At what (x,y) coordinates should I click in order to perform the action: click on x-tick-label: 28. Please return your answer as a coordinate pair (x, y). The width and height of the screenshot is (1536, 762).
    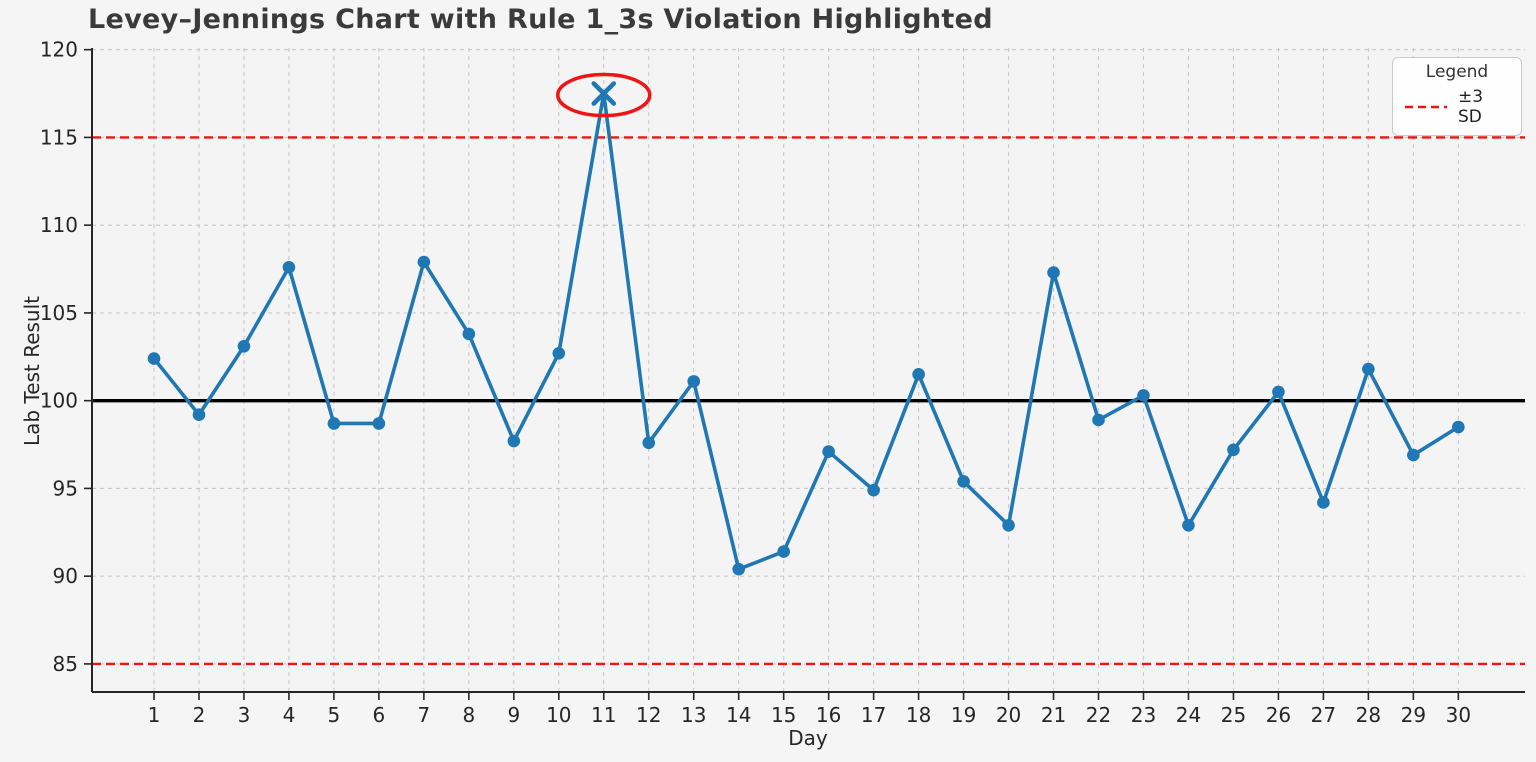
    Looking at the image, I should click on (1368, 715).